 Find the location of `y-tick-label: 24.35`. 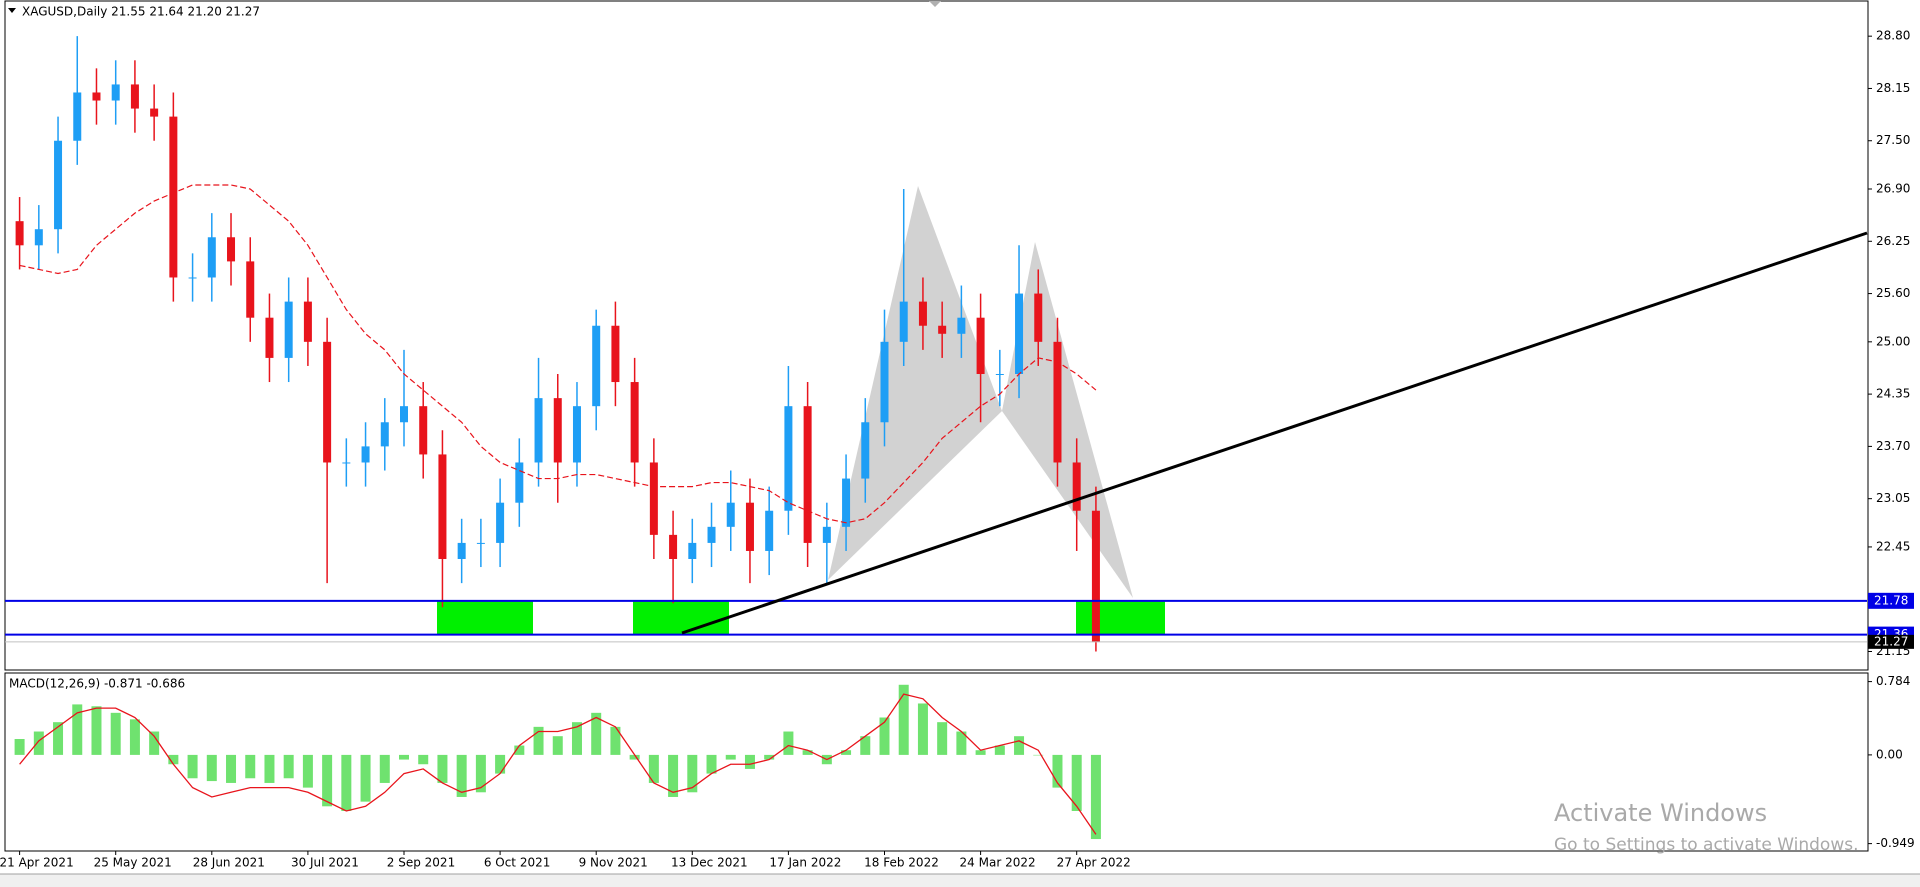

y-tick-label: 24.35 is located at coordinates (1893, 394).